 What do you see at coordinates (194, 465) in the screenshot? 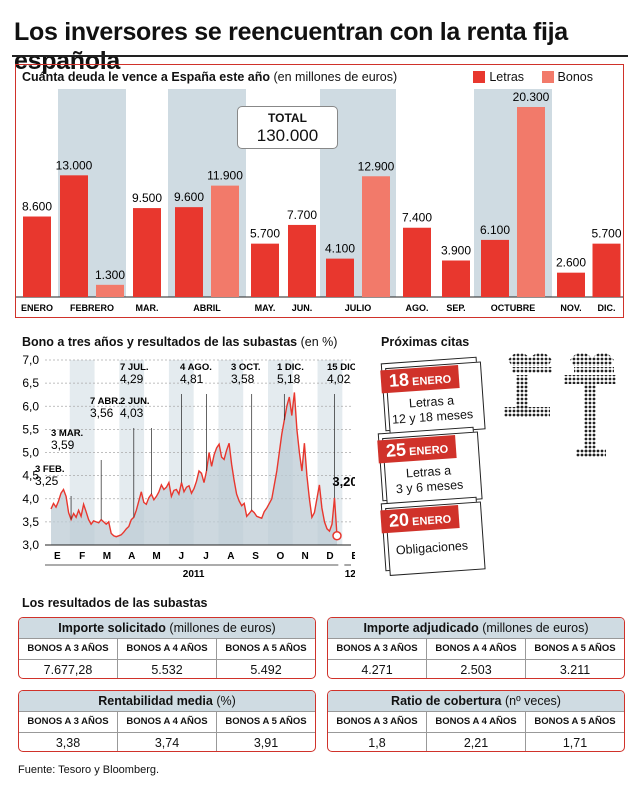
I see `line-series` at bounding box center [194, 465].